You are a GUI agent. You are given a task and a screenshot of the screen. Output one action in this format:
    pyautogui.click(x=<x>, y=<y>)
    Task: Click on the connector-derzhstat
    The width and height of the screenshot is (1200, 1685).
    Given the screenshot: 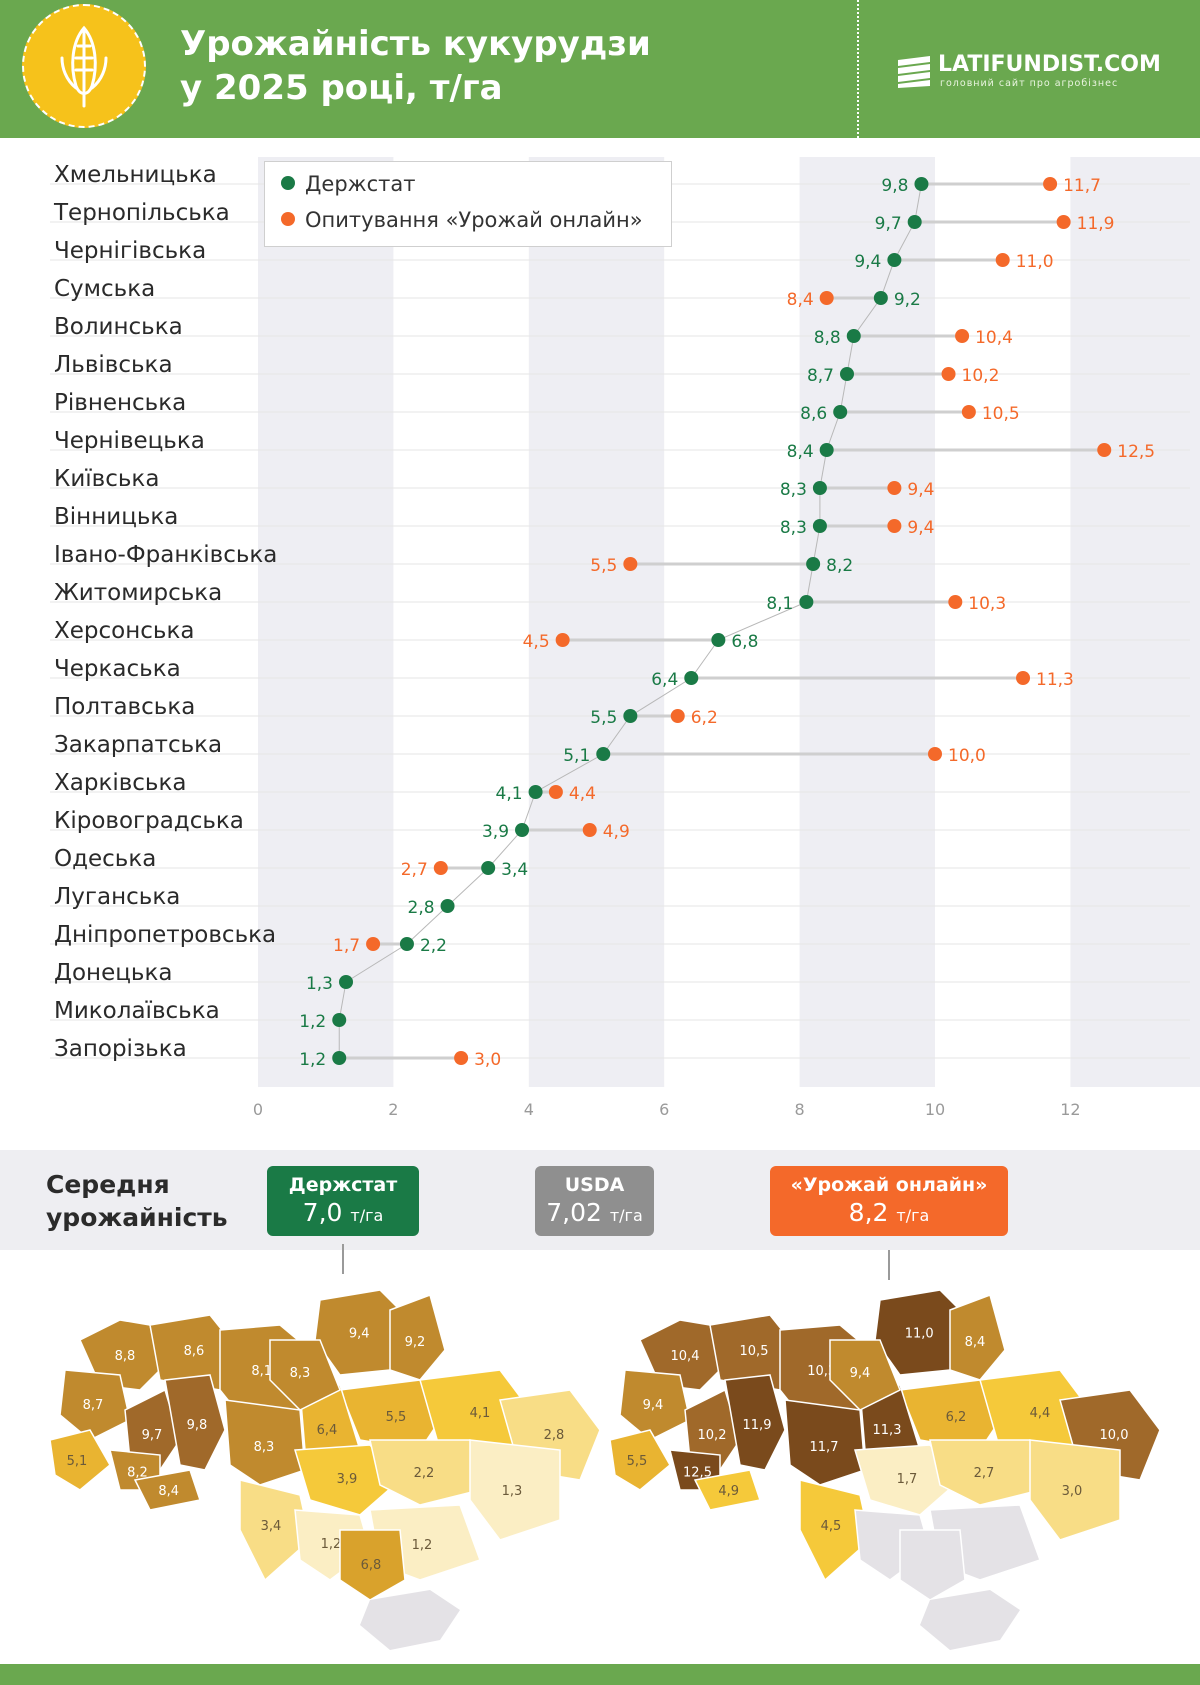 What is the action you would take?
    pyautogui.click(x=343, y=1259)
    